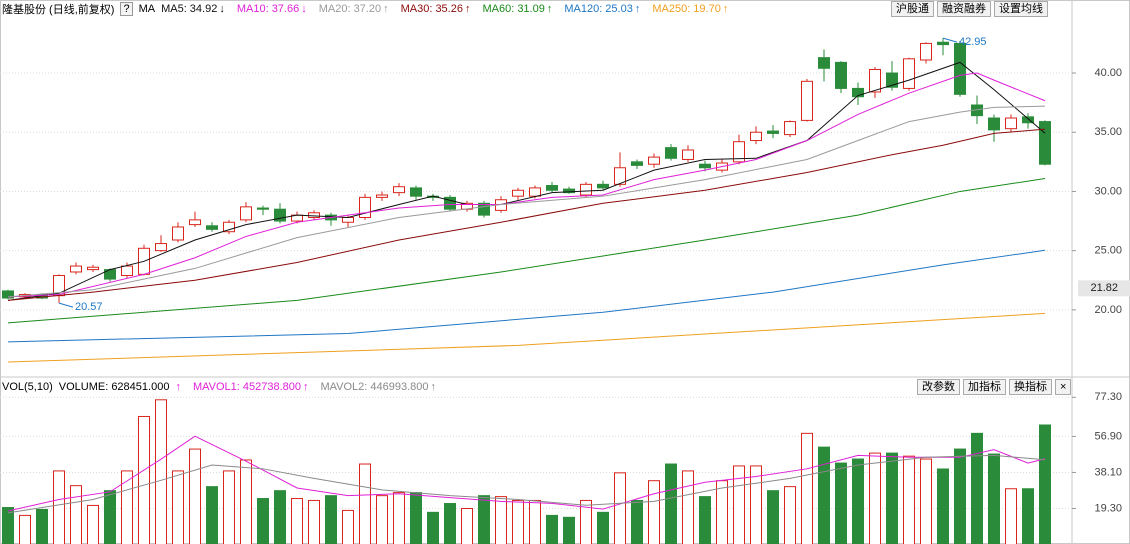 The height and width of the screenshot is (544, 1130). I want to click on legend-entry: MA10: 37.66 ↓, so click(275, 9).